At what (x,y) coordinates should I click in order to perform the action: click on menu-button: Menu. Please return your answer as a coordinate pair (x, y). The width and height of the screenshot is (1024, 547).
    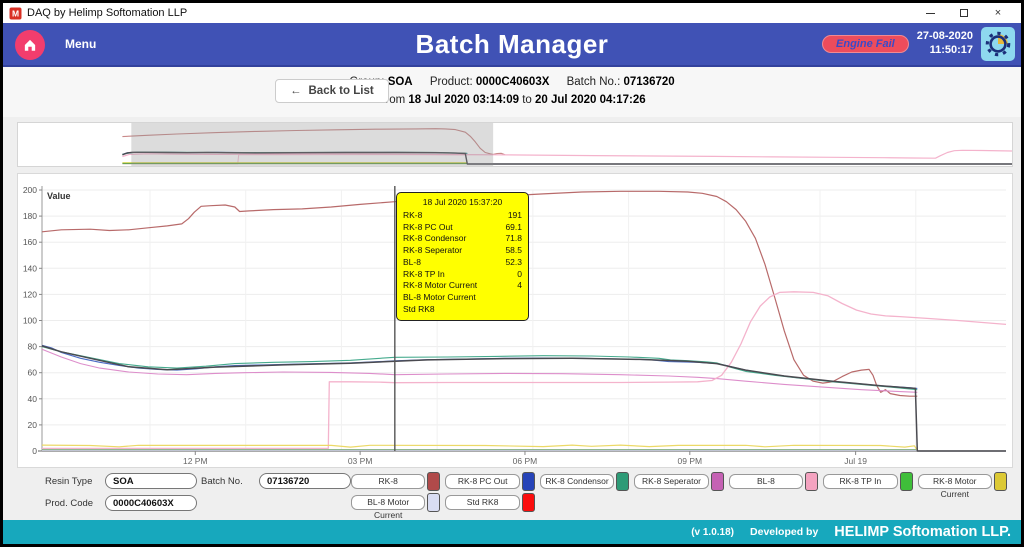
    Looking at the image, I should click on (81, 44).